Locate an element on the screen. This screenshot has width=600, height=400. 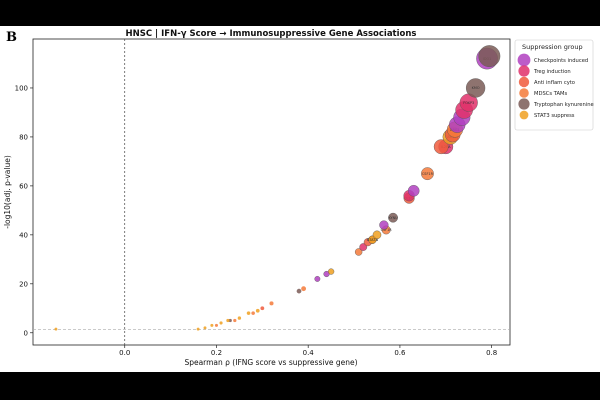
x-tick-label: 0.4 is located at coordinates (309, 353).